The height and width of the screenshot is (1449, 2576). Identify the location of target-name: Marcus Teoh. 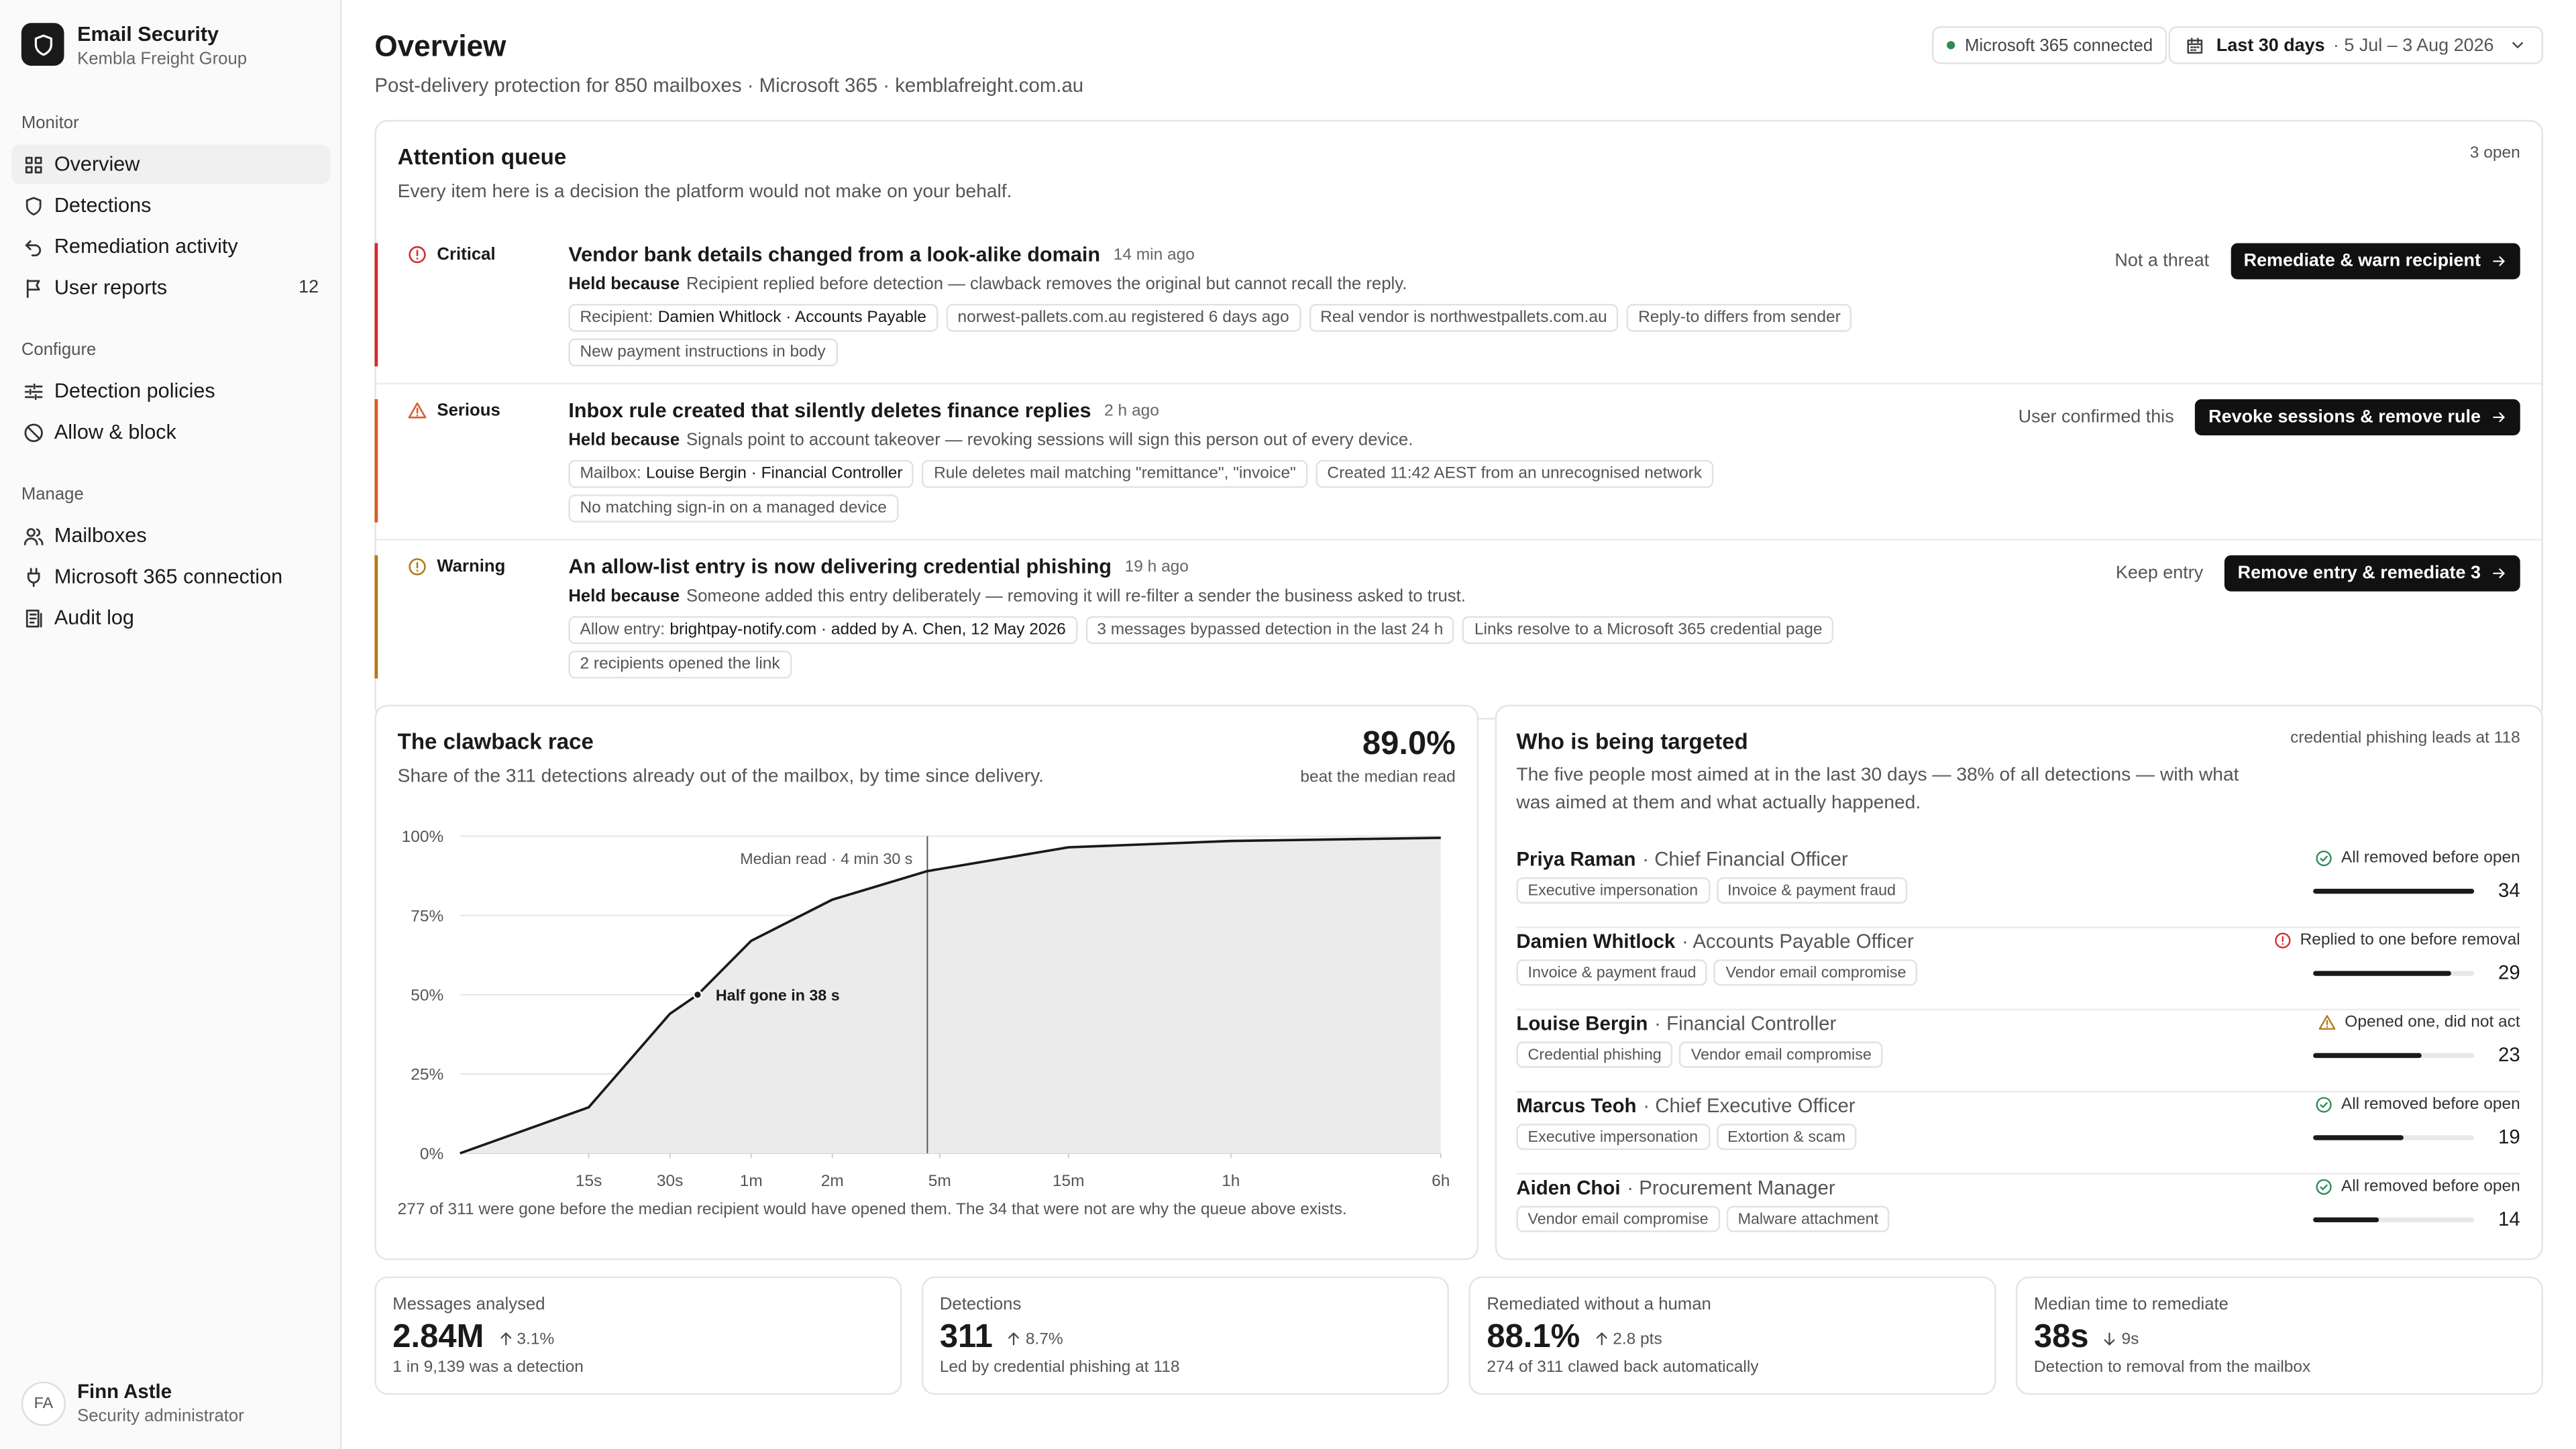
(1576, 1106).